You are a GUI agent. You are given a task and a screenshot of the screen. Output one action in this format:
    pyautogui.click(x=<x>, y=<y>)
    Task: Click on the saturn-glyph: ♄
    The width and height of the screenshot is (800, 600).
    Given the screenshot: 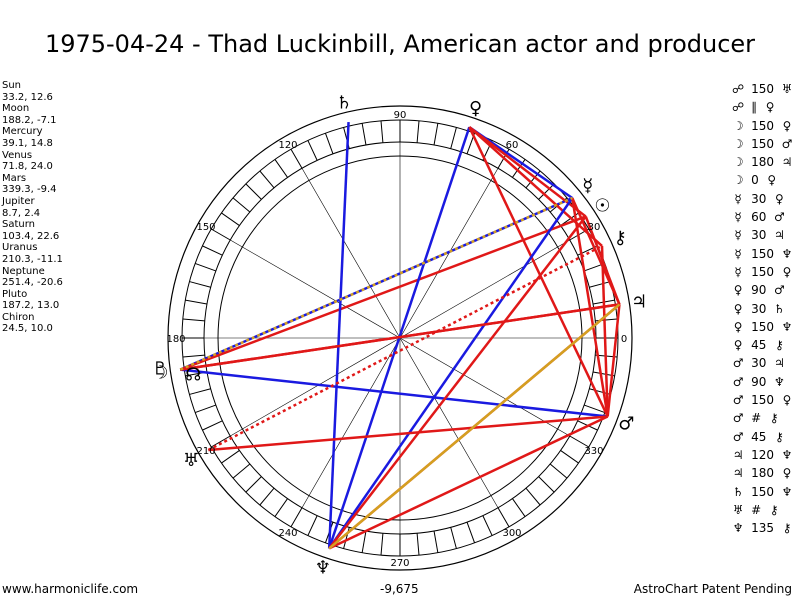 What is the action you would take?
    pyautogui.click(x=344, y=103)
    